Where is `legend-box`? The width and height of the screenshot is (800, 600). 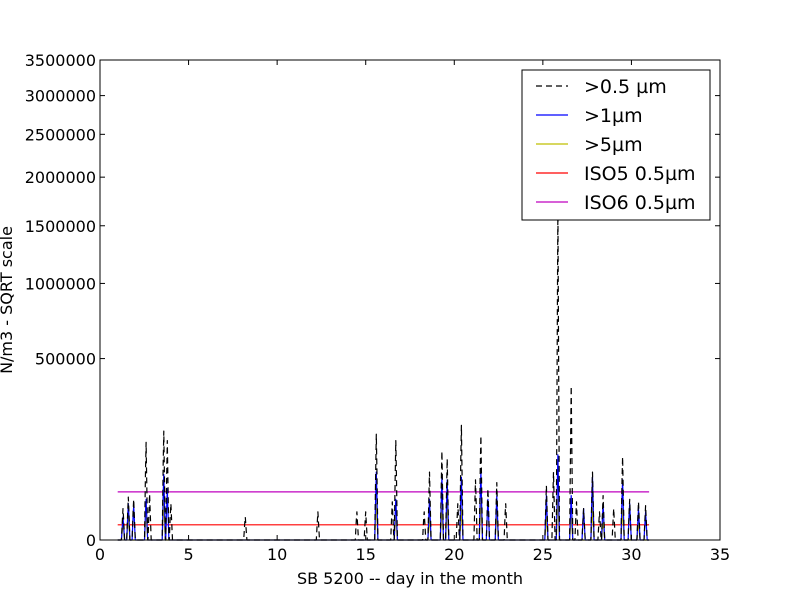 legend-box is located at coordinates (616, 145).